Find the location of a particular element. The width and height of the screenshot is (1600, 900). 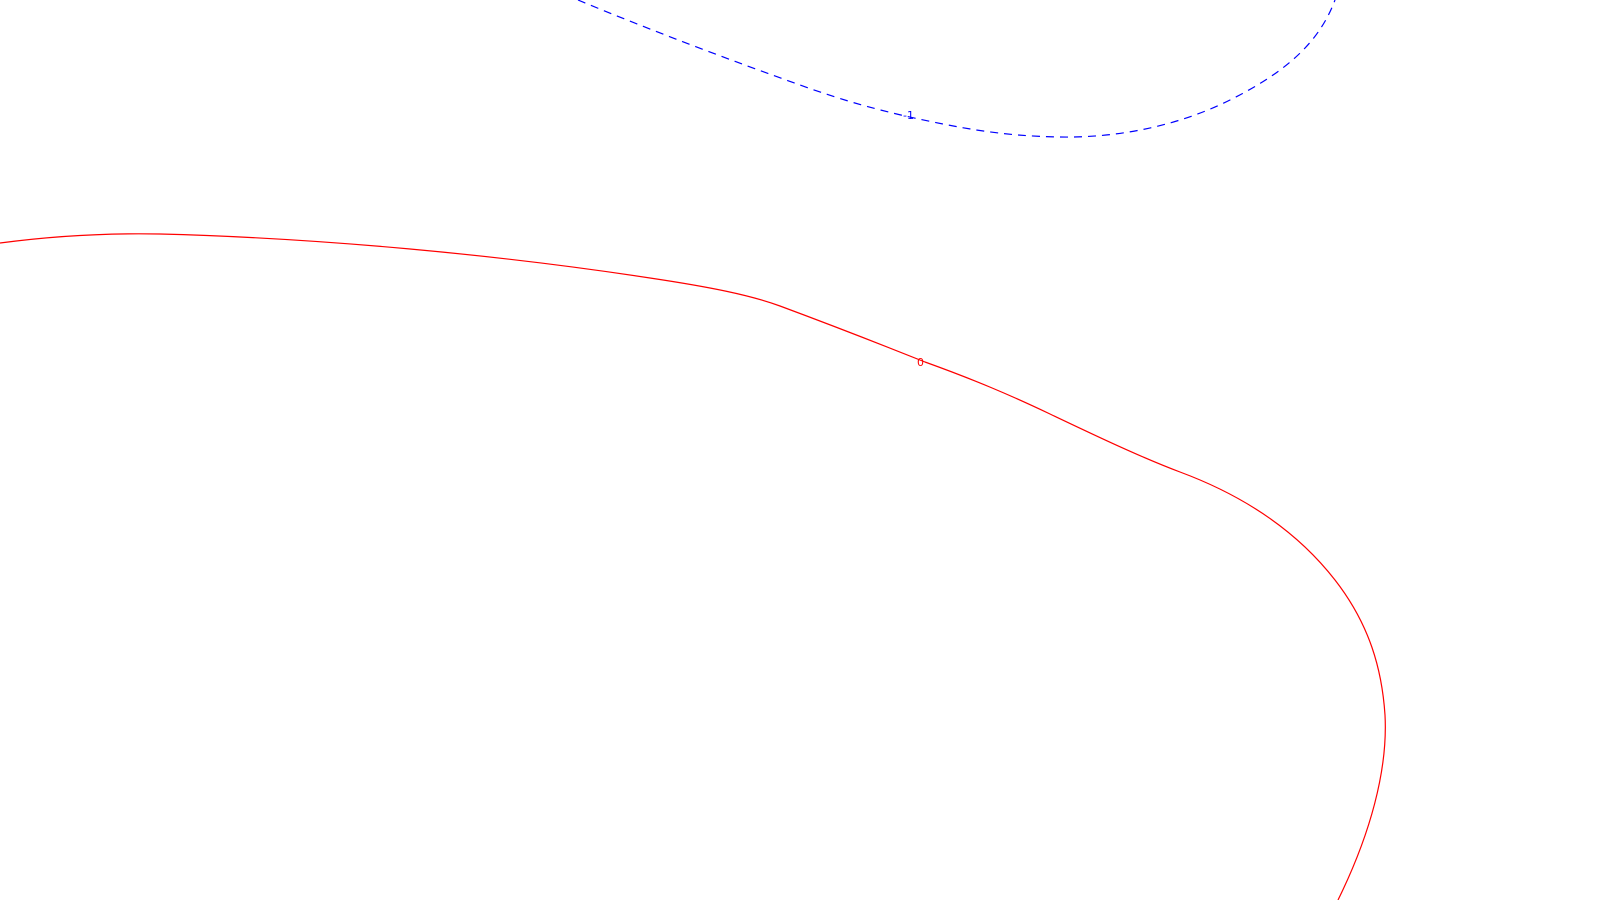

contour-label-0: 0 is located at coordinates (920, 362).